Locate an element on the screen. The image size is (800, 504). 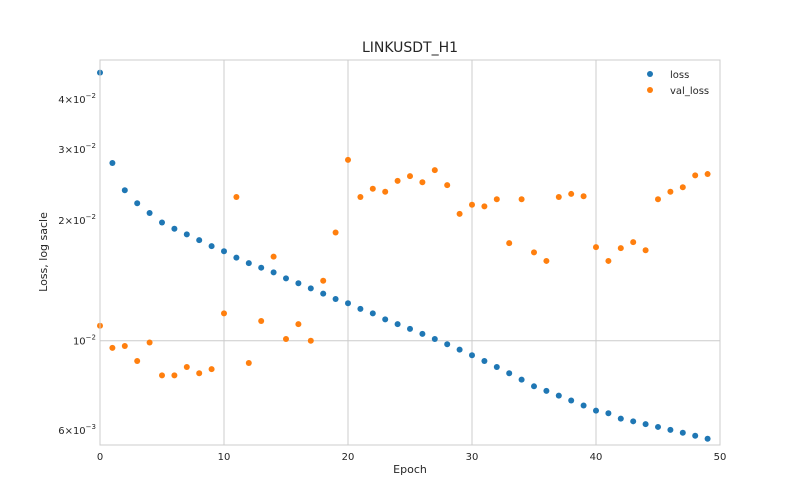
x-axis-label: Epoch is located at coordinates (410, 469).